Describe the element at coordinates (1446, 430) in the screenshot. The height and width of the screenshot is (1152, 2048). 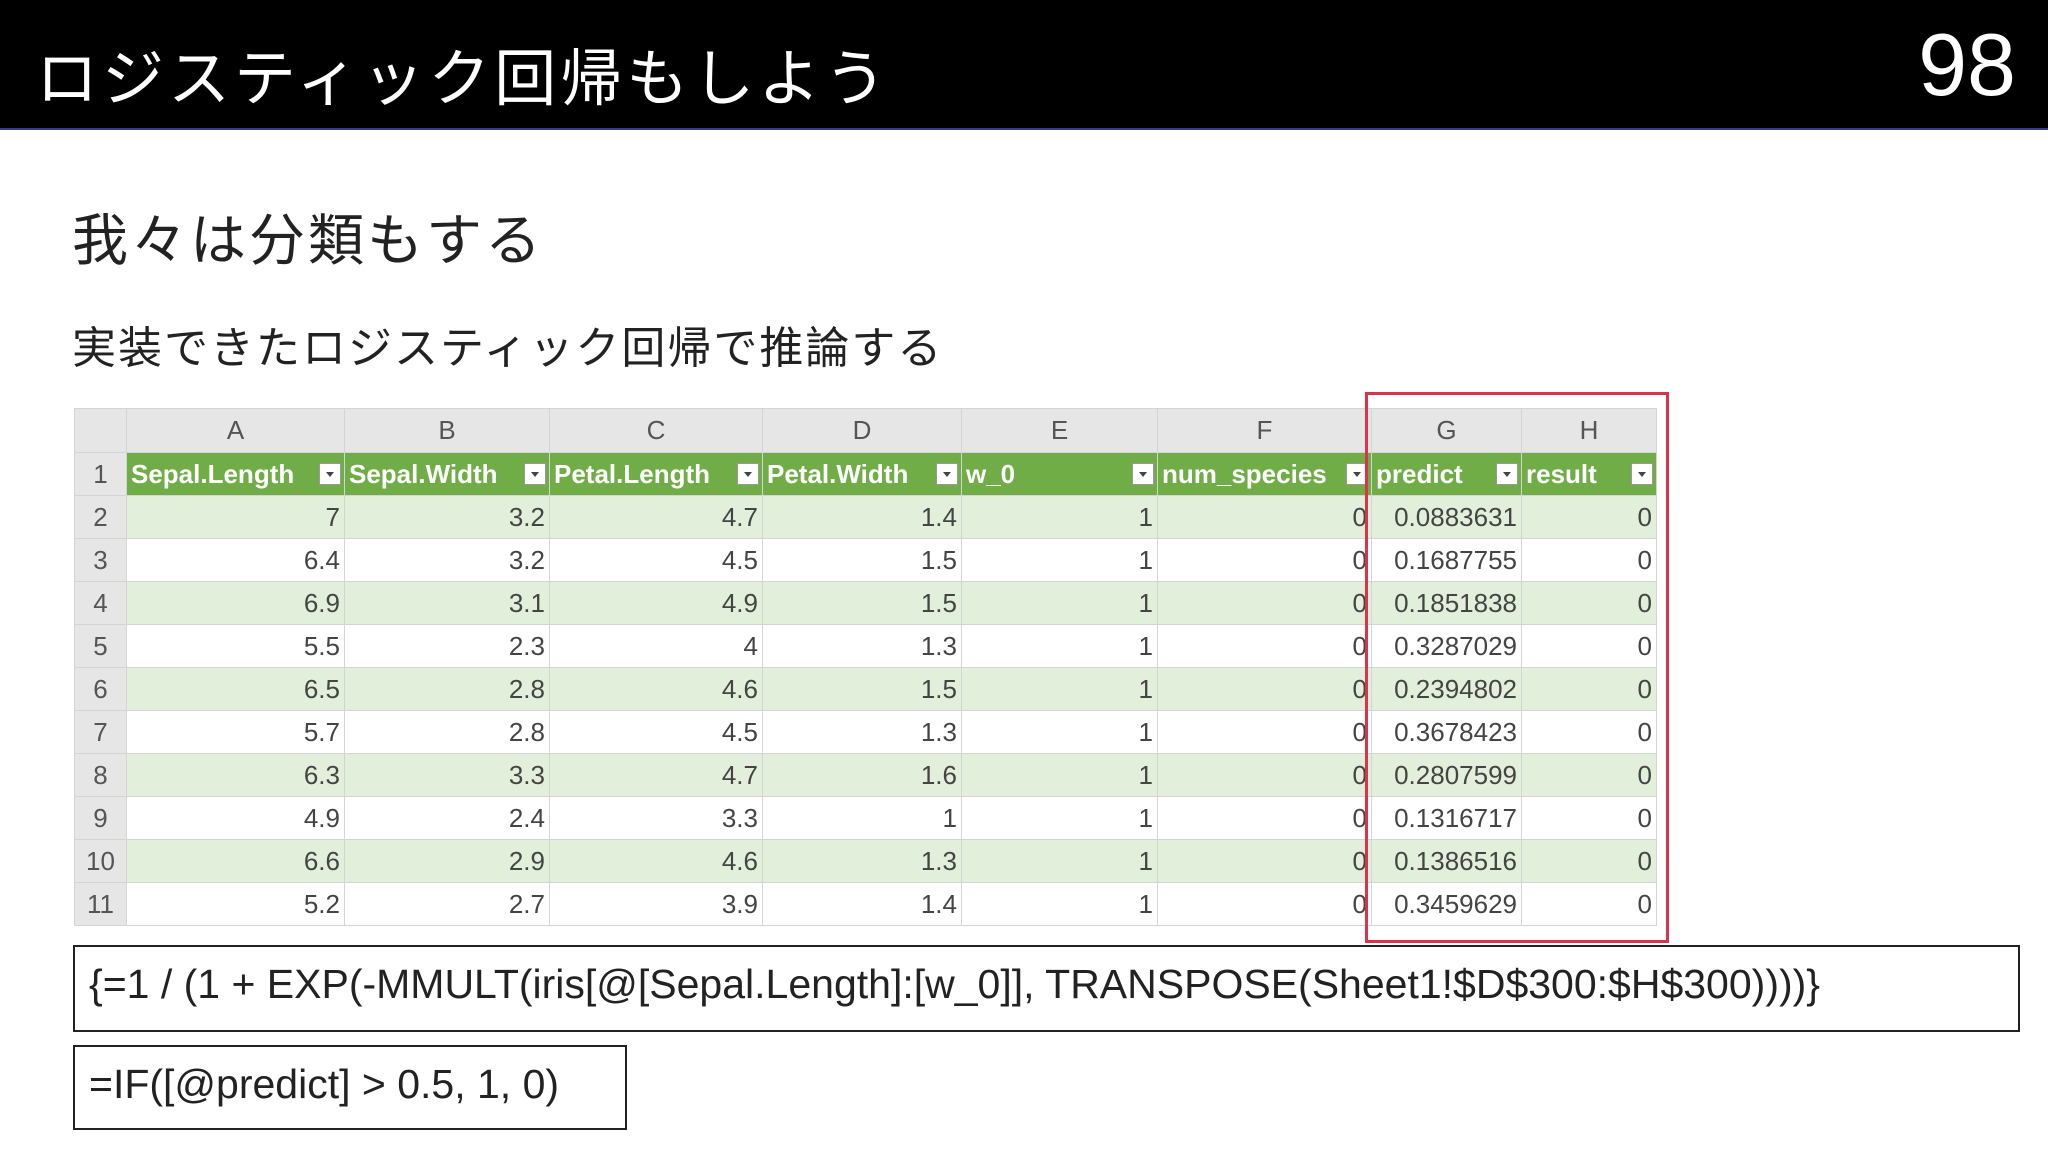
I see `column-letter: G` at that location.